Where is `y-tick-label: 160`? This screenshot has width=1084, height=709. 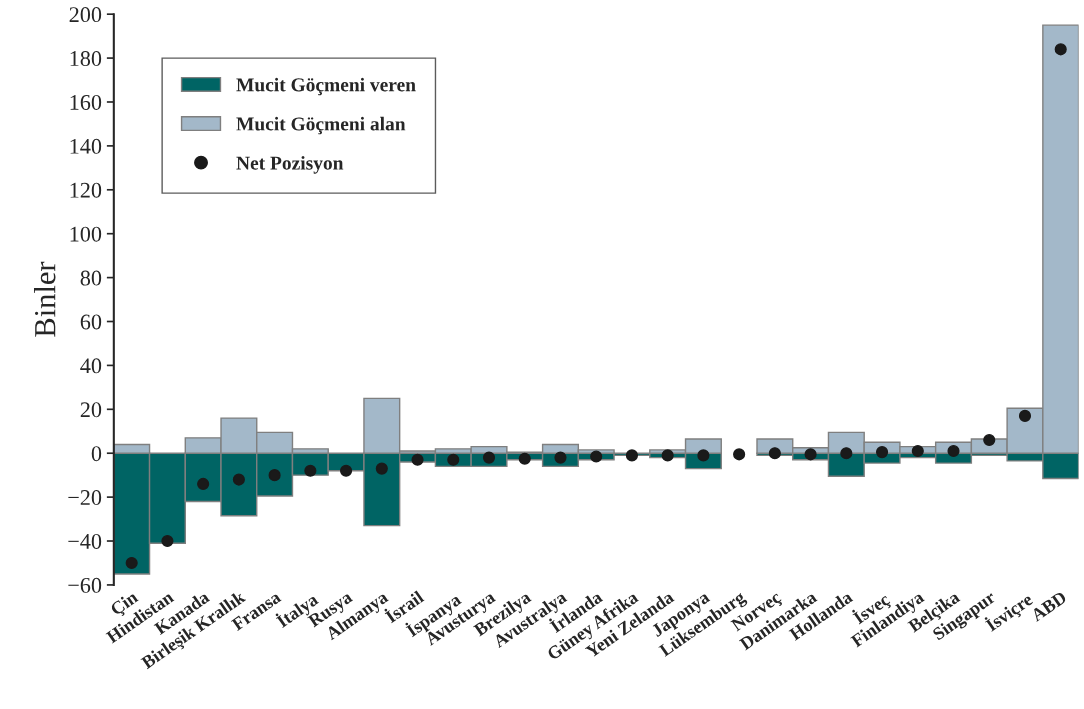 y-tick-label: 160 is located at coordinates (86, 102).